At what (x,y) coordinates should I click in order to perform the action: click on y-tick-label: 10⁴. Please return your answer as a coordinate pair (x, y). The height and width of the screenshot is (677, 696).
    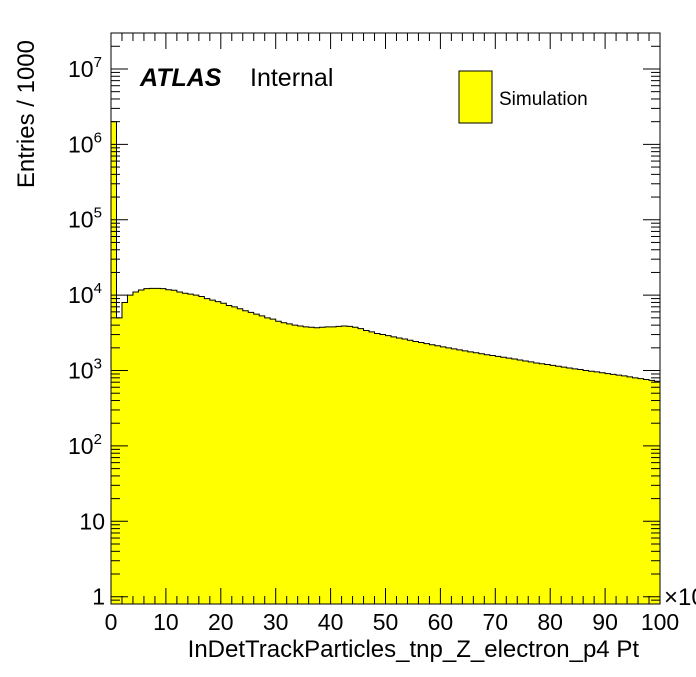
    Looking at the image, I should click on (85, 294).